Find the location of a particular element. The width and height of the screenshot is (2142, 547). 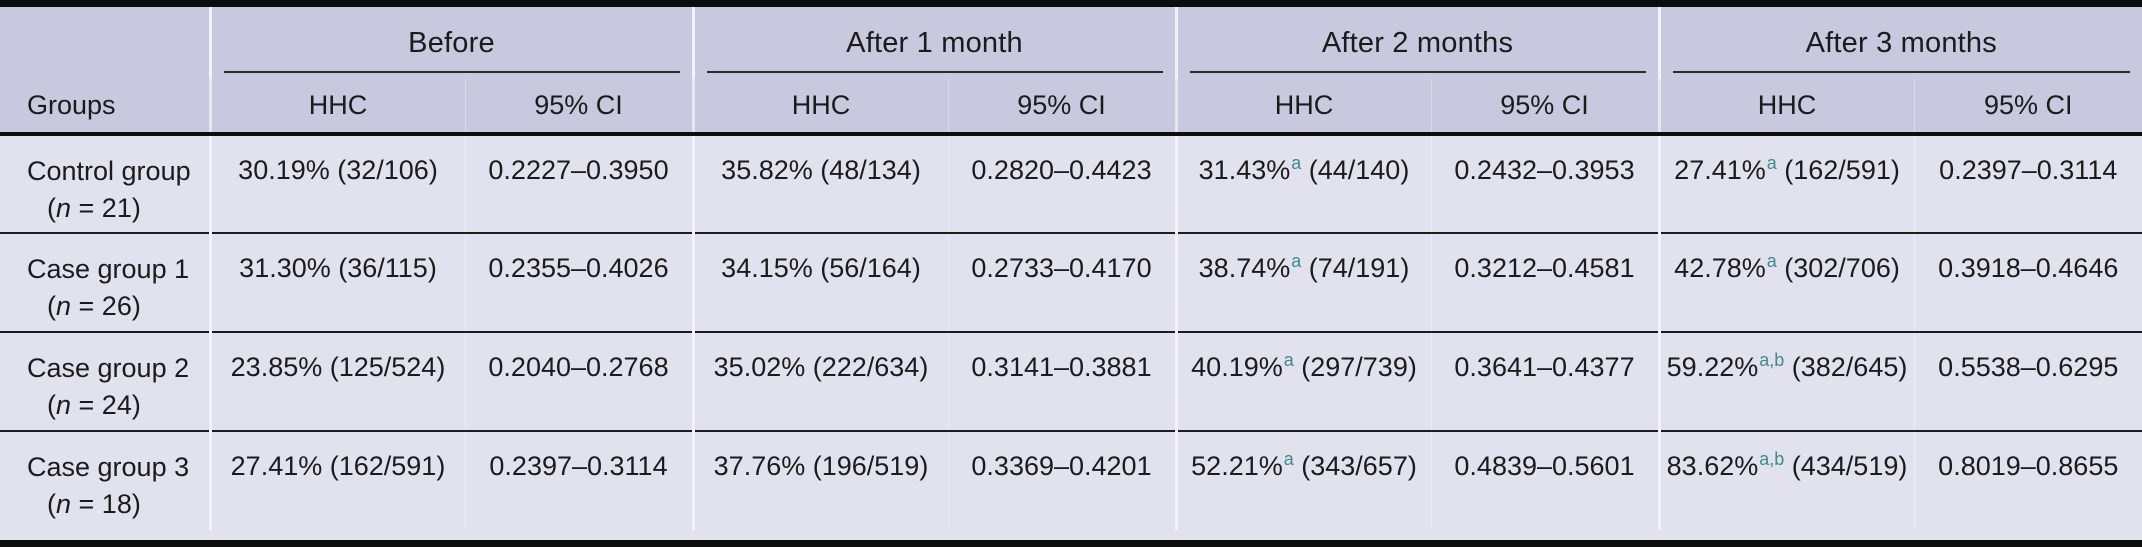

colgroup-label: After 1 month is located at coordinates (934, 42).